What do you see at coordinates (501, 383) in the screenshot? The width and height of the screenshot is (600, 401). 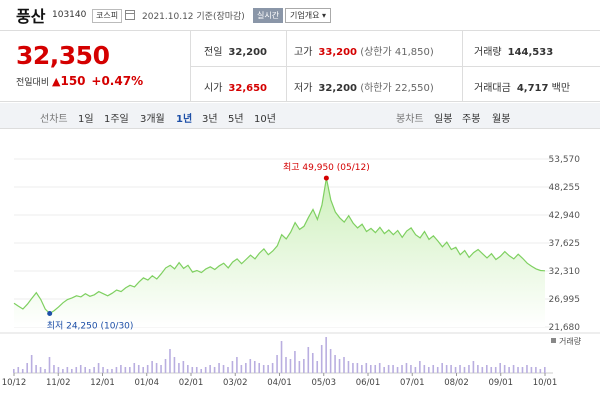 I see `x-tick-label: 09/01` at bounding box center [501, 383].